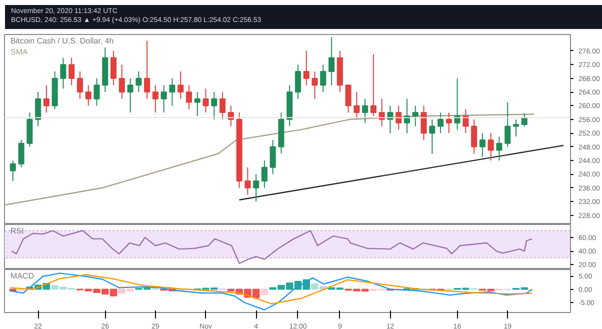 Image resolution: width=602 pixels, height=329 pixels. What do you see at coordinates (62, 41) in the screenshot?
I see `chart-title: Bitcoin Cash / U.S. Dollar, 4h` at bounding box center [62, 41].